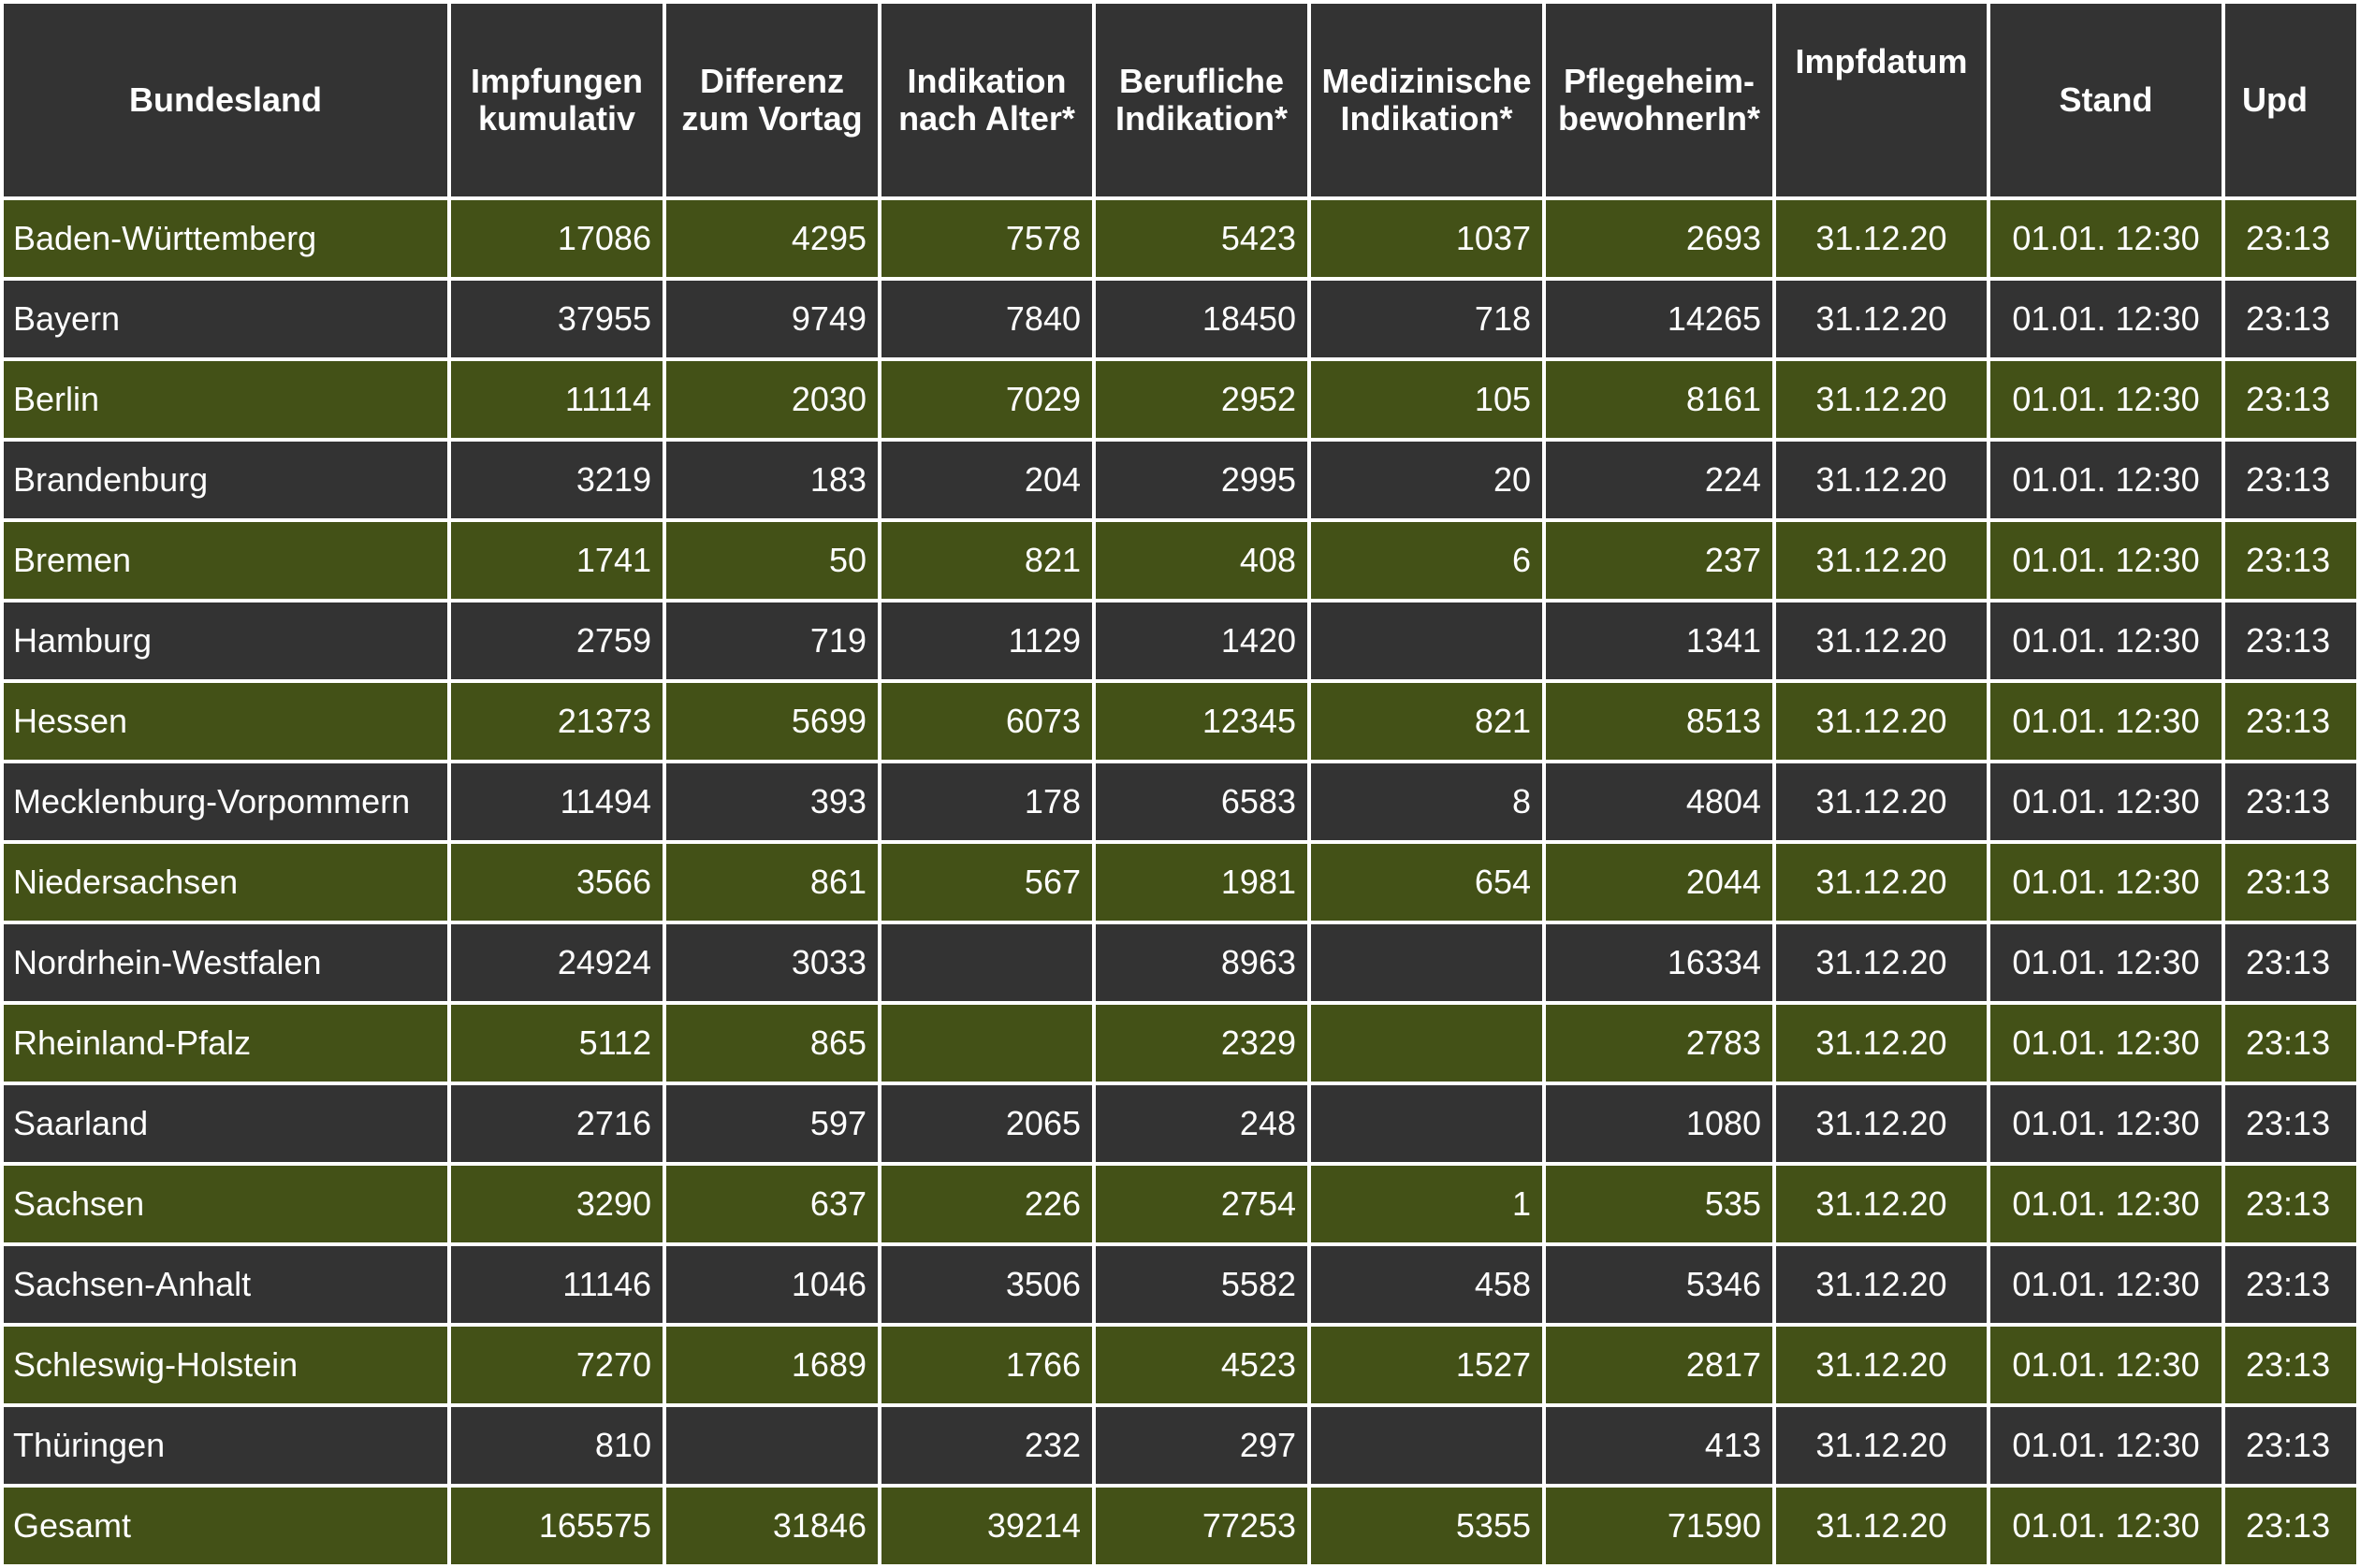 The height and width of the screenshot is (1568, 2360). I want to click on cell-medizinische-indikation: 105, so click(1427, 400).